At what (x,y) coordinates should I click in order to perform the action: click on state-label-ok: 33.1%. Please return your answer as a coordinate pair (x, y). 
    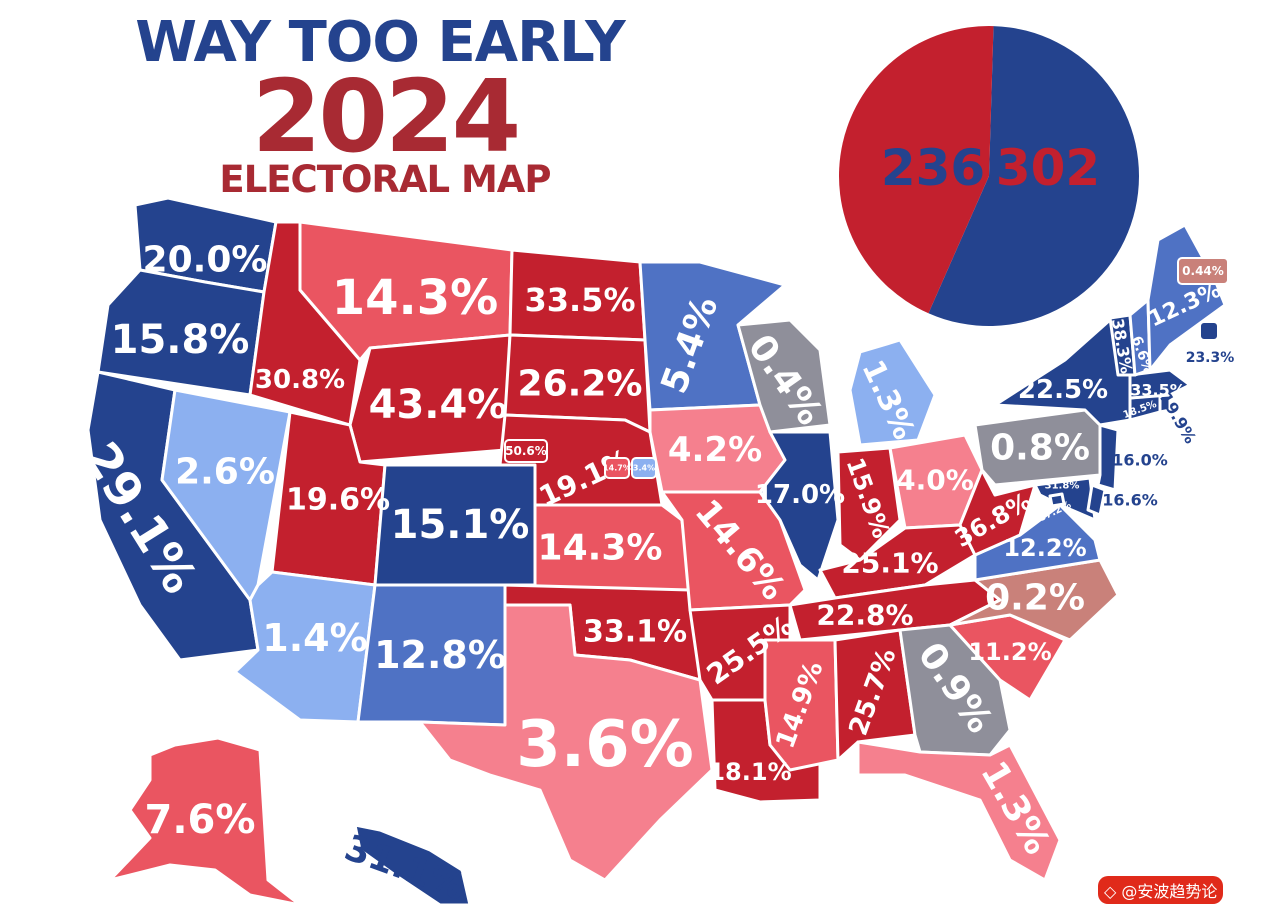
    Looking at the image, I should click on (635, 632).